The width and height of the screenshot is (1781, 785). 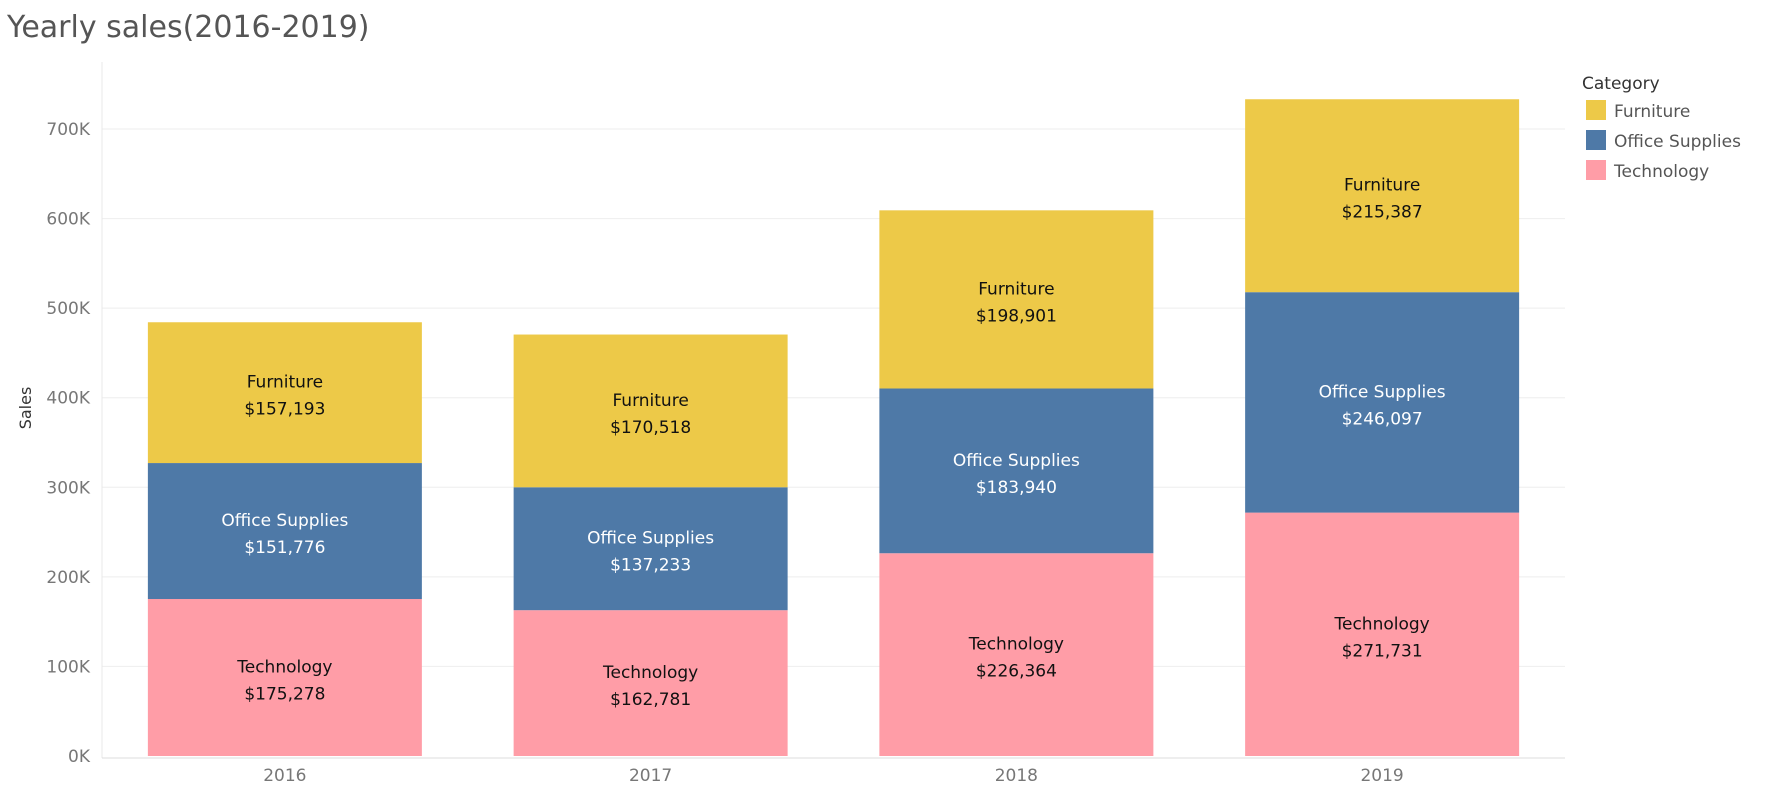 I want to click on segment-value-label: $183,940, so click(x=1016, y=488).